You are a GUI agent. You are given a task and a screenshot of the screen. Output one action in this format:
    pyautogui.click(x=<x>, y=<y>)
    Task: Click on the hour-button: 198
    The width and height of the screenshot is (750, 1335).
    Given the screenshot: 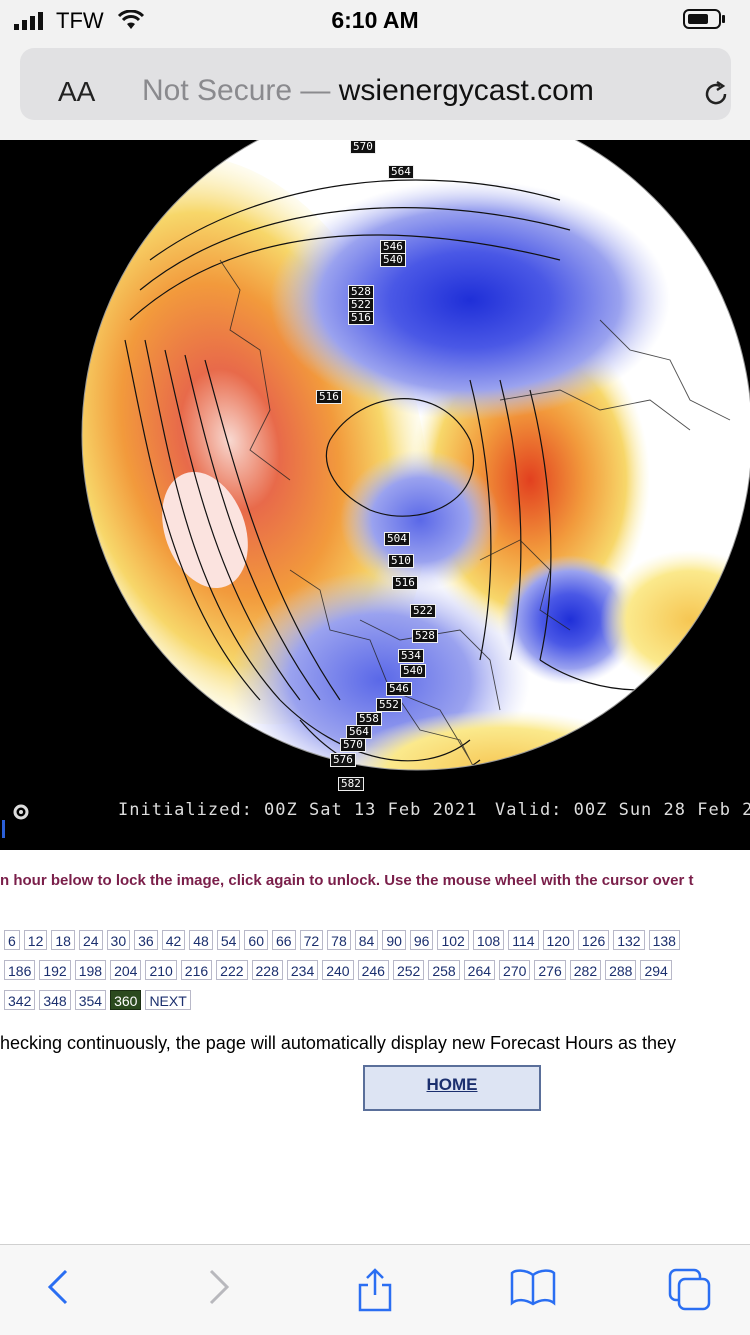 What is the action you would take?
    pyautogui.click(x=90, y=970)
    